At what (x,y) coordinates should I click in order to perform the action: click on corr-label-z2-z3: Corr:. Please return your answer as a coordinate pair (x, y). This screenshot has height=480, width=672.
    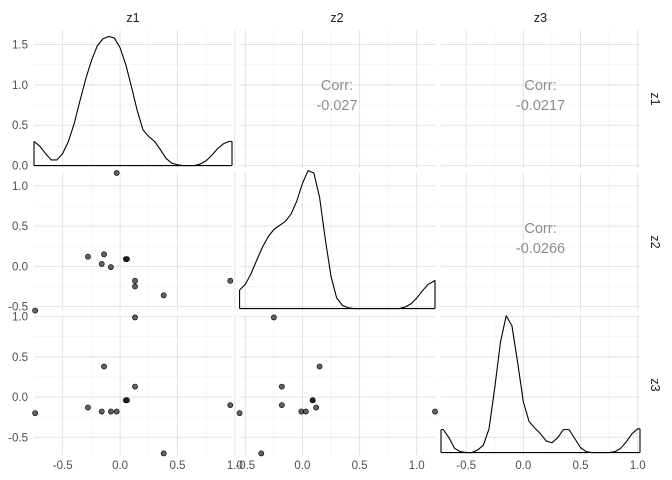
    Looking at the image, I should click on (540, 229).